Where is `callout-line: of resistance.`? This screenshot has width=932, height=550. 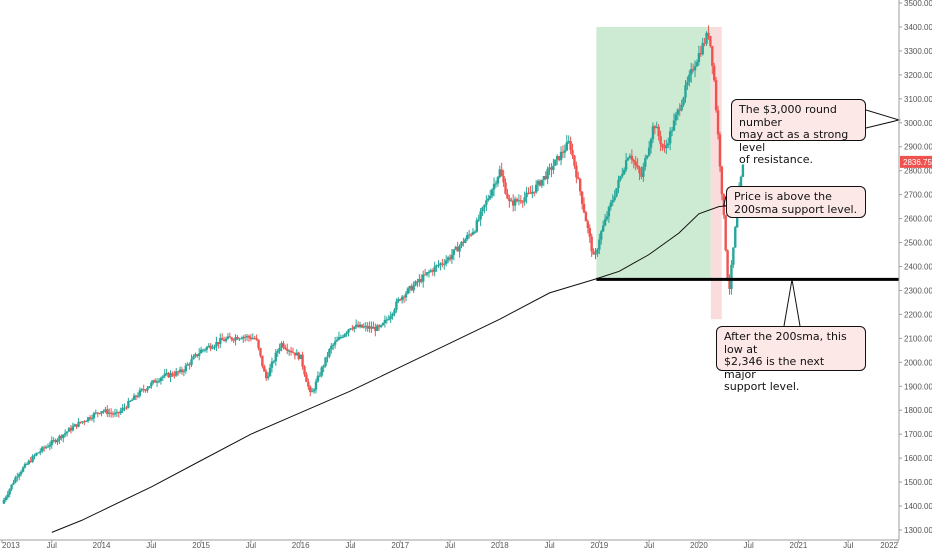
callout-line: of resistance. is located at coordinates (776, 159).